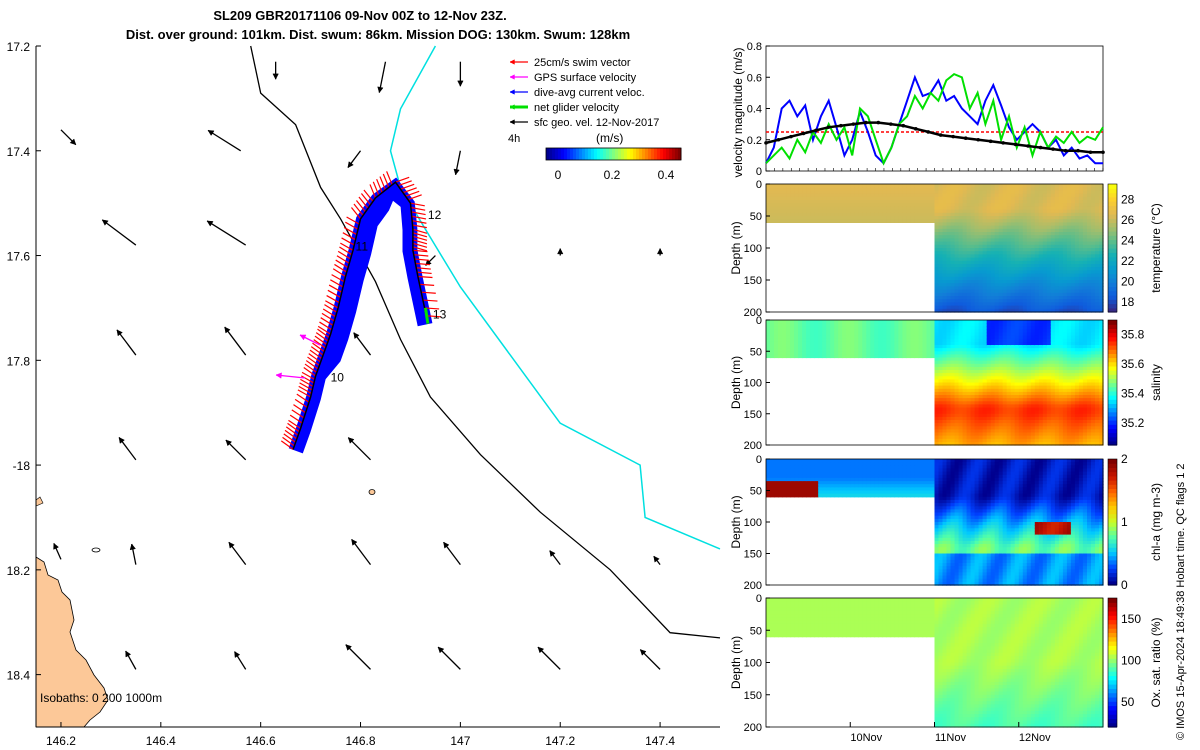  What do you see at coordinates (635, 154) in the screenshot?
I see `colorbar-cell` at bounding box center [635, 154].